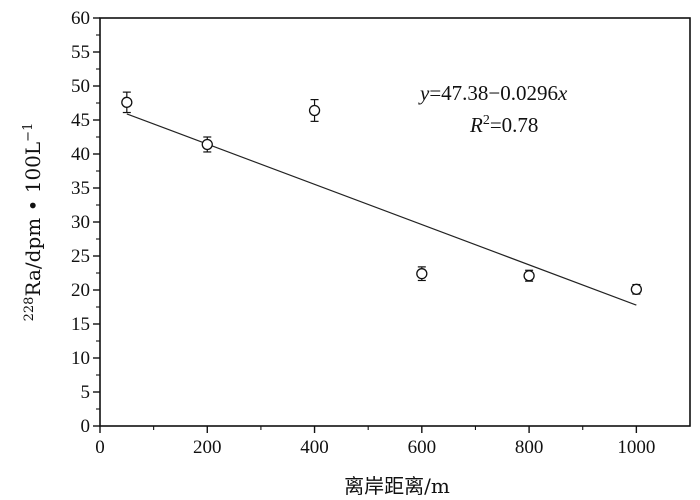  Describe the element at coordinates (80, 290) in the screenshot. I see `y-tick-label: 20` at that location.